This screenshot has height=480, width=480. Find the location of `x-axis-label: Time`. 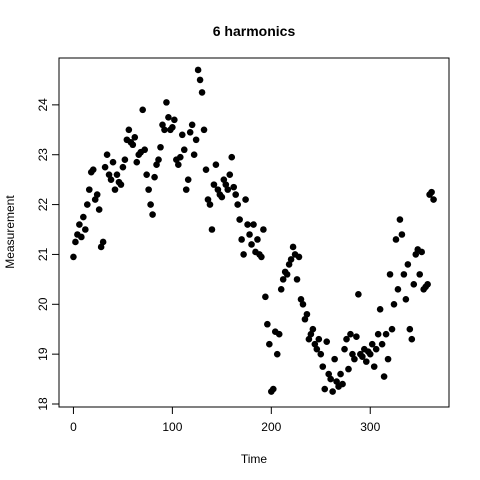

x-axis-label: Time is located at coordinates (254, 459).